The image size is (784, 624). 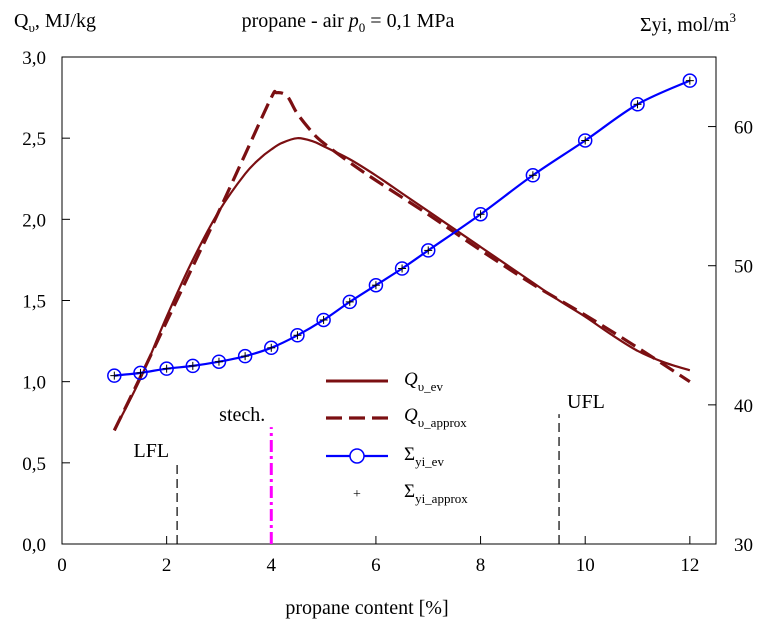 I want to click on x-tick-label: 8, so click(x=481, y=565).